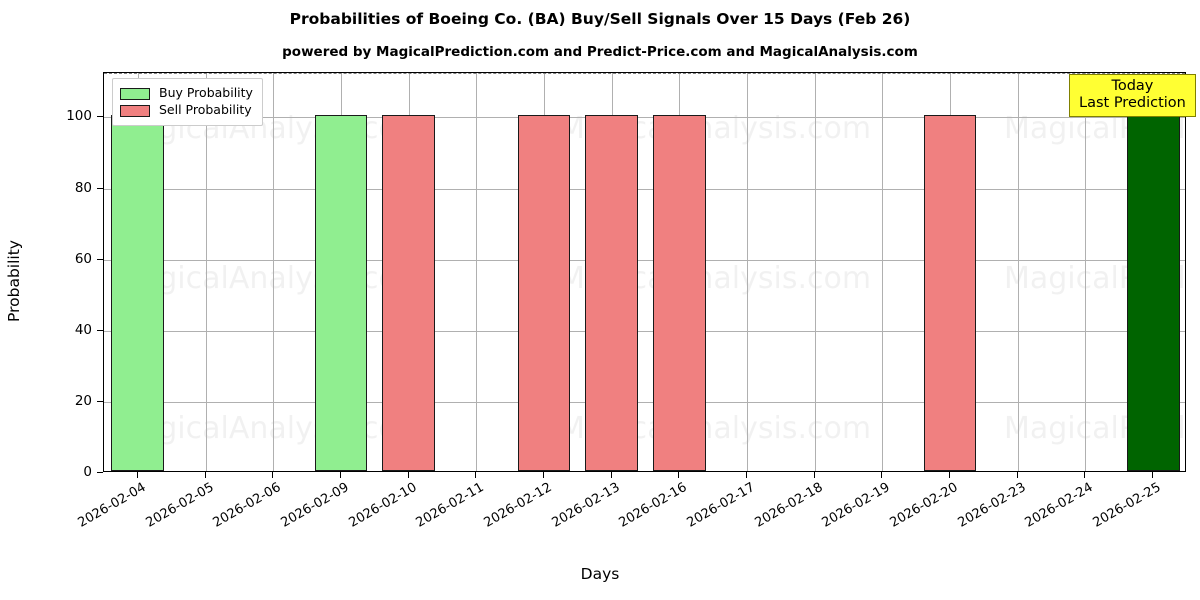 The width and height of the screenshot is (1200, 600). What do you see at coordinates (644, 73) in the screenshot?
I see `threshold-line` at bounding box center [644, 73].